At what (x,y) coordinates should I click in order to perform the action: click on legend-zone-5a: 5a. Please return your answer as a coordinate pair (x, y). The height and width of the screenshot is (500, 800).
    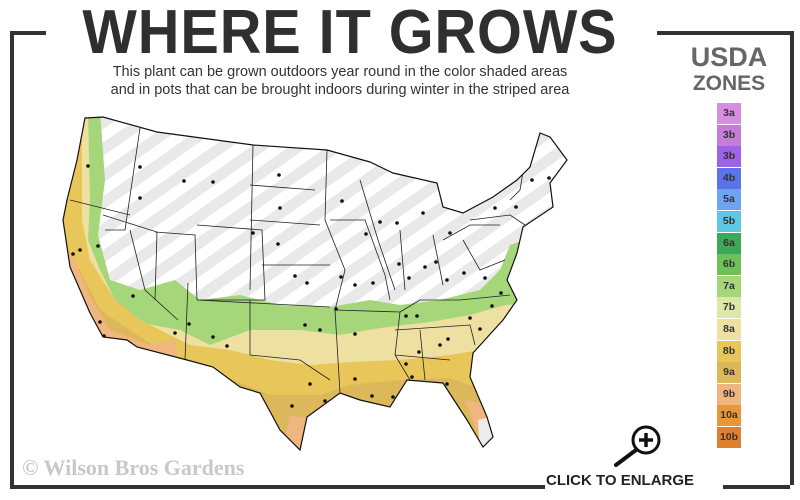
    Looking at the image, I should click on (729, 200).